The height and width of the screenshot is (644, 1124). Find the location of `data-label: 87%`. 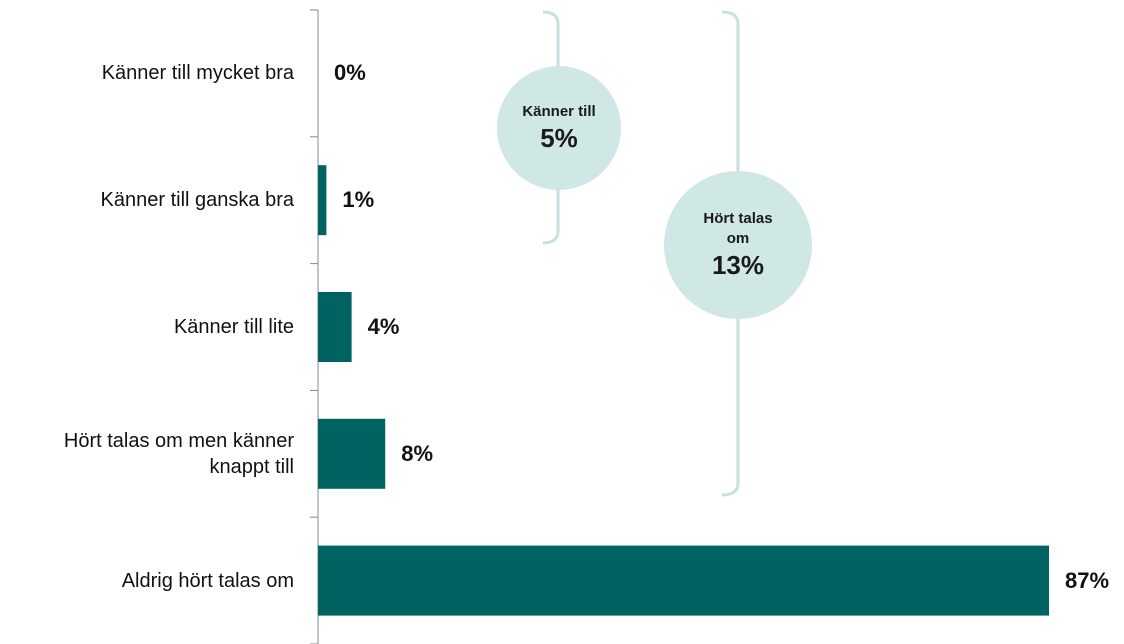

data-label: 87% is located at coordinates (1087, 580).